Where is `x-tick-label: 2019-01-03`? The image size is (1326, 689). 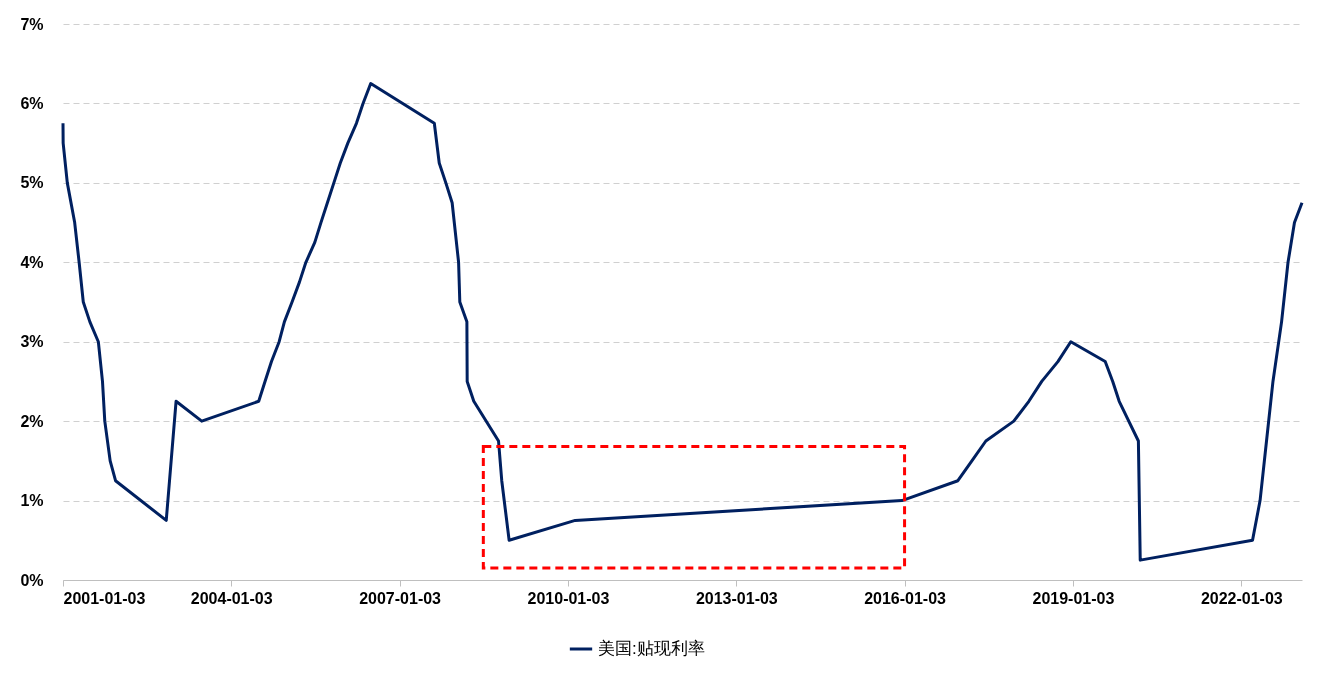 x-tick-label: 2019-01-03 is located at coordinates (1073, 598).